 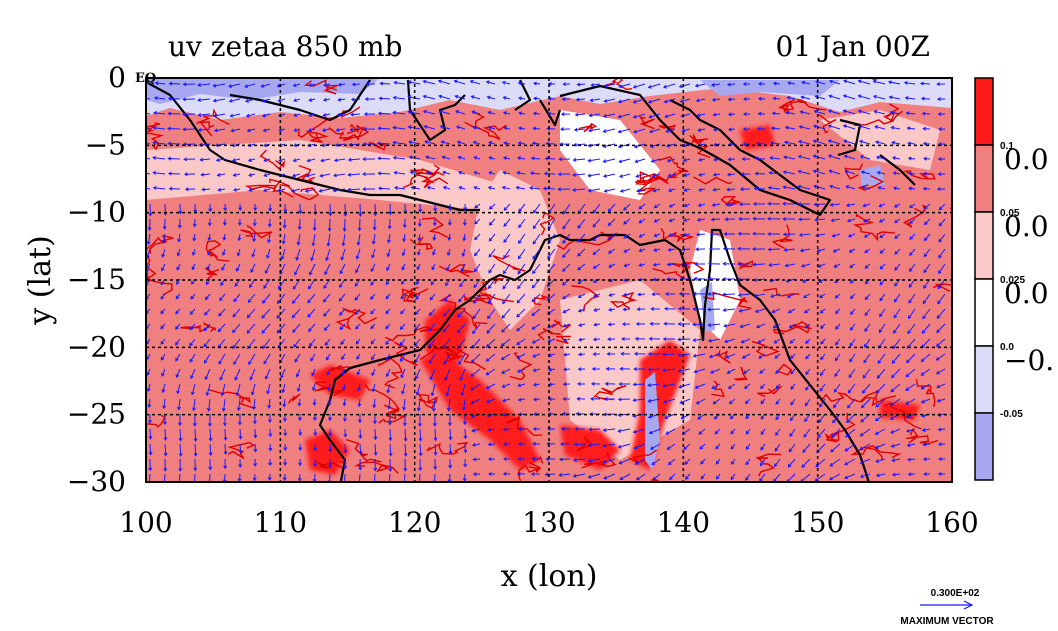 I want to click on y-tick-label: 0, so click(x=117, y=77).